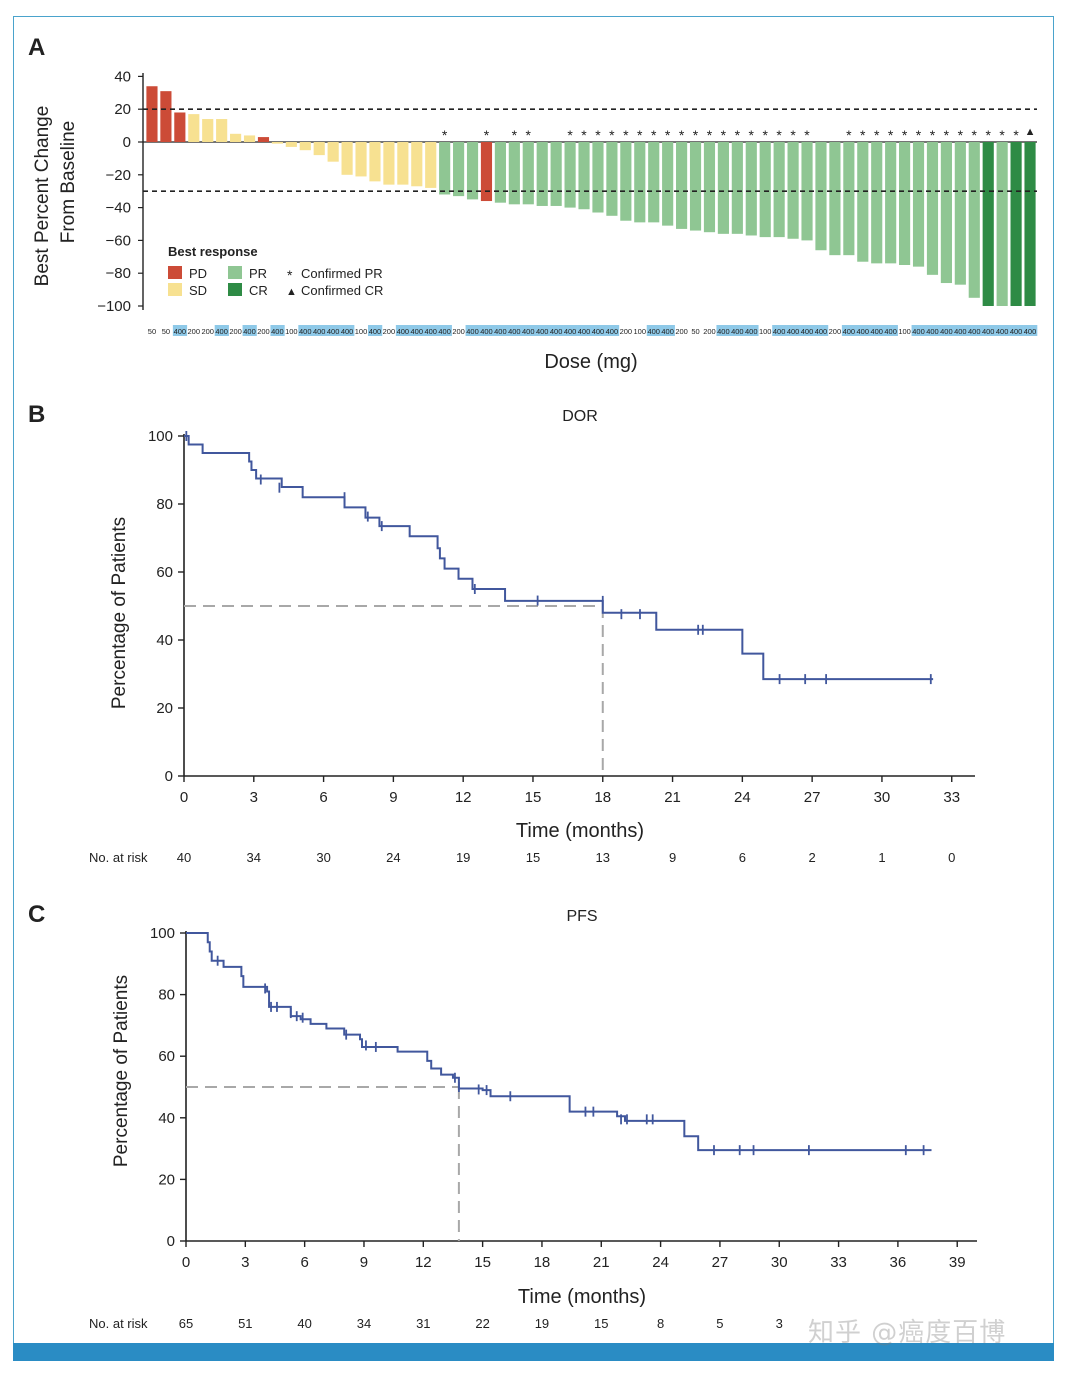  Describe the element at coordinates (951, 797) in the screenshot. I see `dor-x-tick-label: 33` at that location.